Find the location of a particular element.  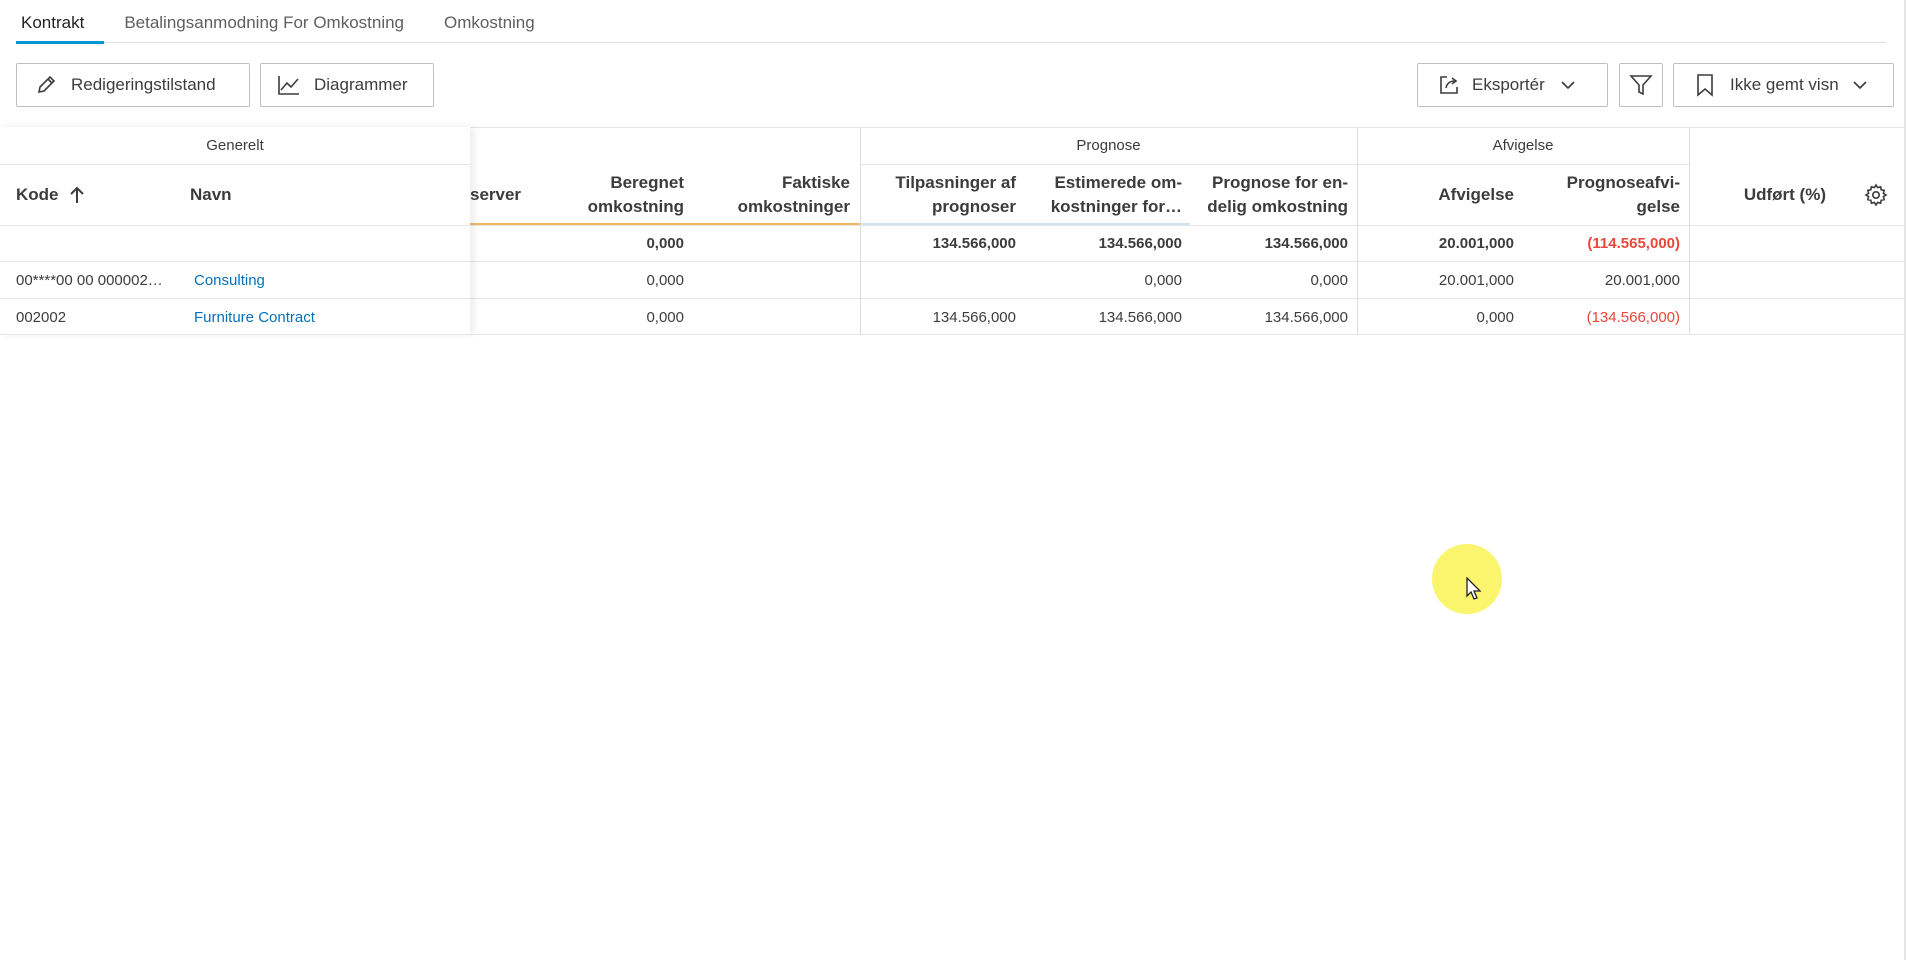

group-header-general: Generelt is located at coordinates (235, 146).